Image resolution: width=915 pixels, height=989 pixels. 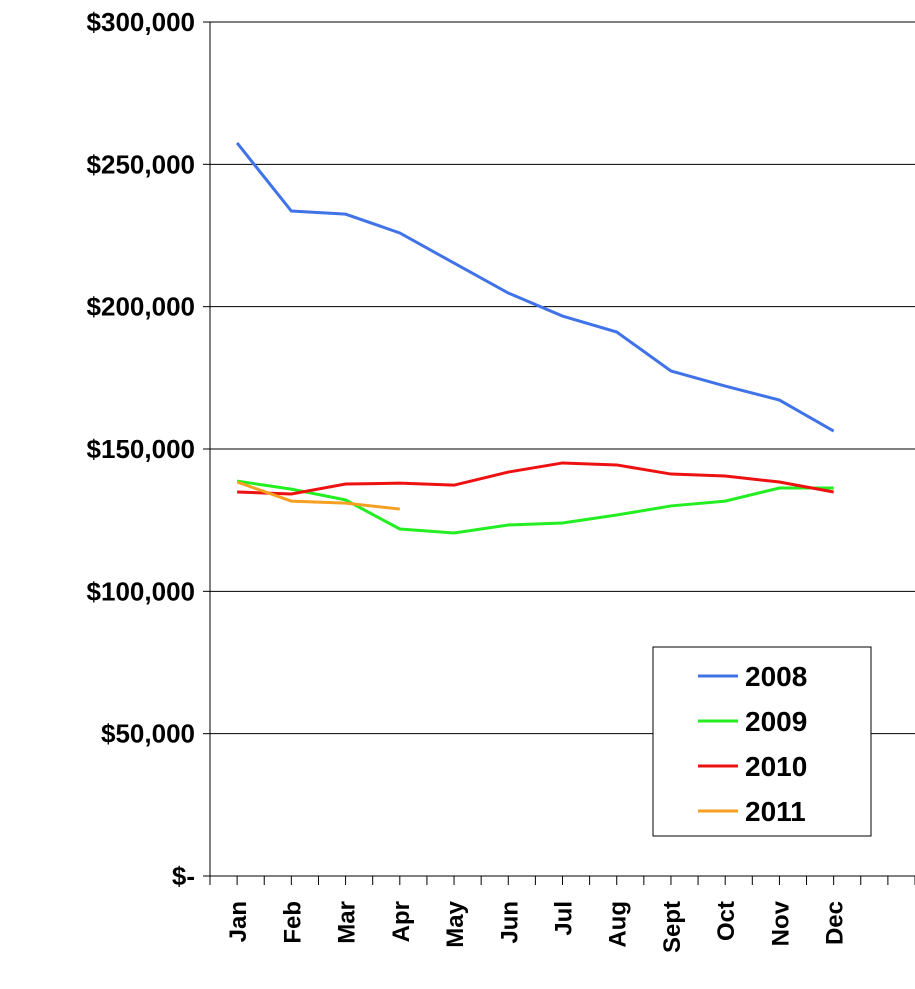 What do you see at coordinates (726, 921) in the screenshot?
I see `x-tick-label: Oct` at bounding box center [726, 921].